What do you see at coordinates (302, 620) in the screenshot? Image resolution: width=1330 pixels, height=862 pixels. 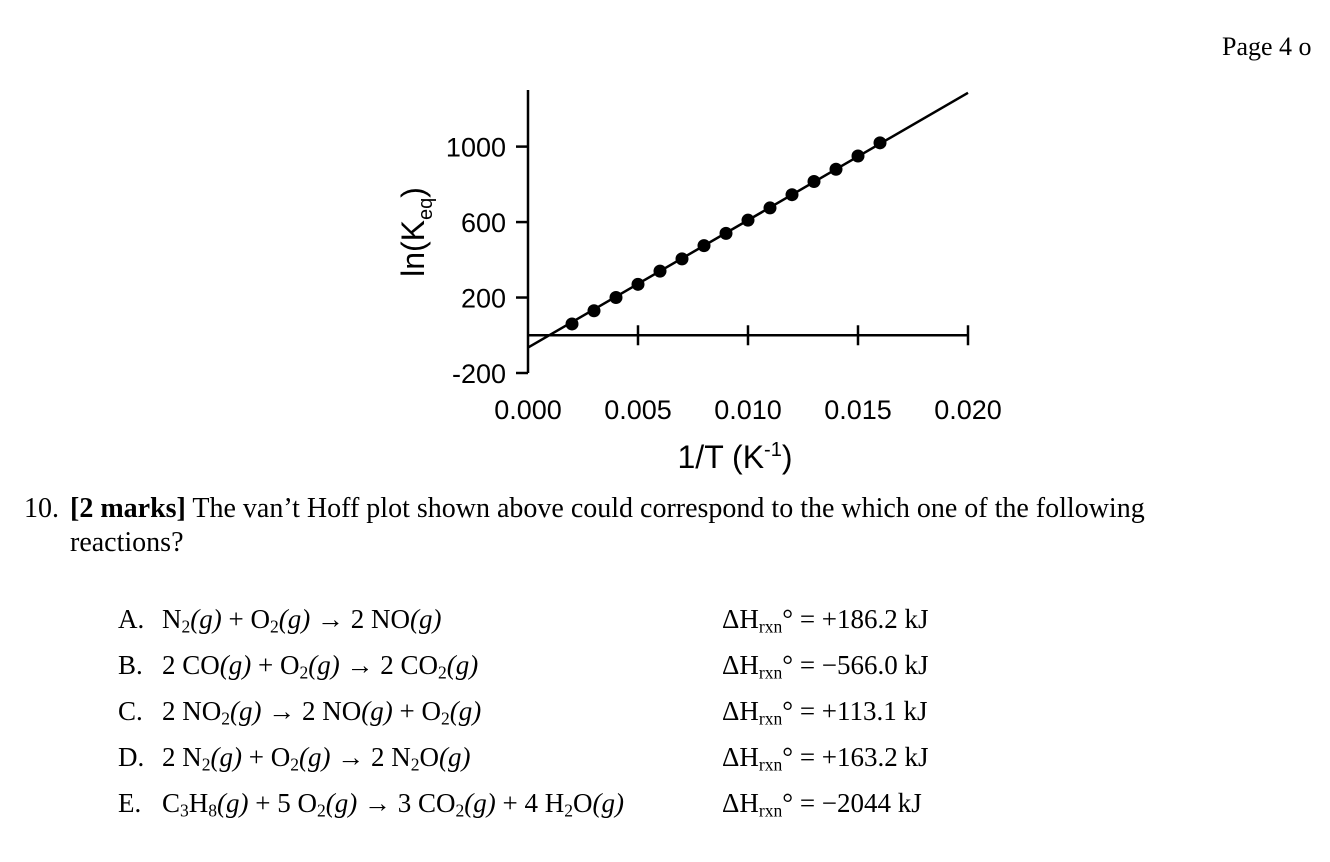 I see `reaction-equation: N2(g) + O2(g) → 2 NO(g)` at bounding box center [302, 620].